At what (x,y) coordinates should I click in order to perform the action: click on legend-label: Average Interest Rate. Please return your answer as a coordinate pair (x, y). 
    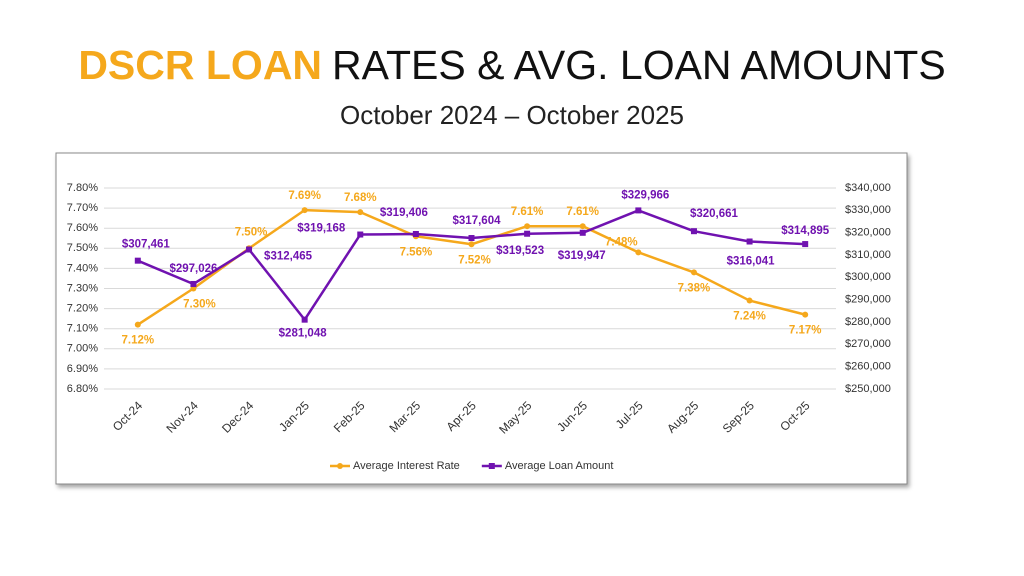
    Looking at the image, I should click on (406, 466).